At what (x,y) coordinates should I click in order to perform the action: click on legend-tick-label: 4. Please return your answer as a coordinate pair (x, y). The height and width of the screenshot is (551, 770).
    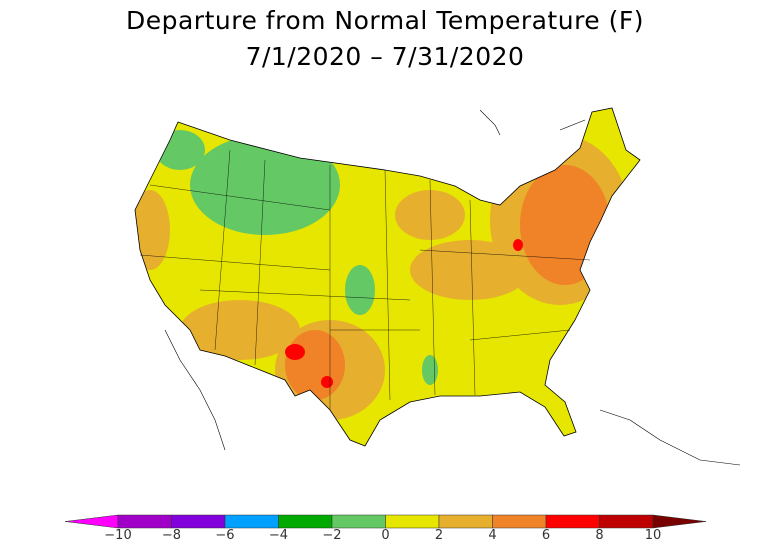
    Looking at the image, I should click on (492, 535).